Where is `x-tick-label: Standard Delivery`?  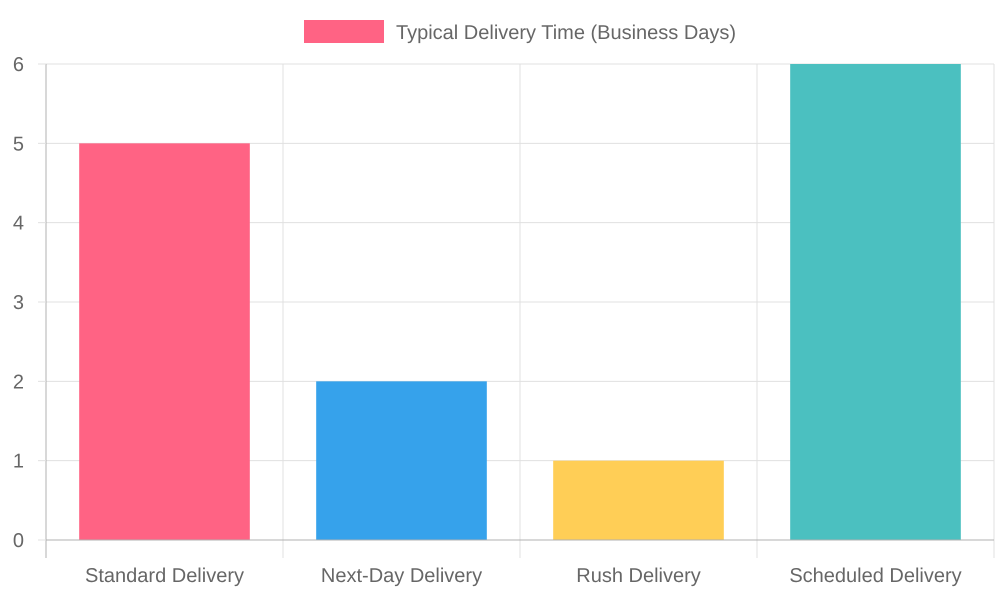
x-tick-label: Standard Delivery is located at coordinates (164, 576).